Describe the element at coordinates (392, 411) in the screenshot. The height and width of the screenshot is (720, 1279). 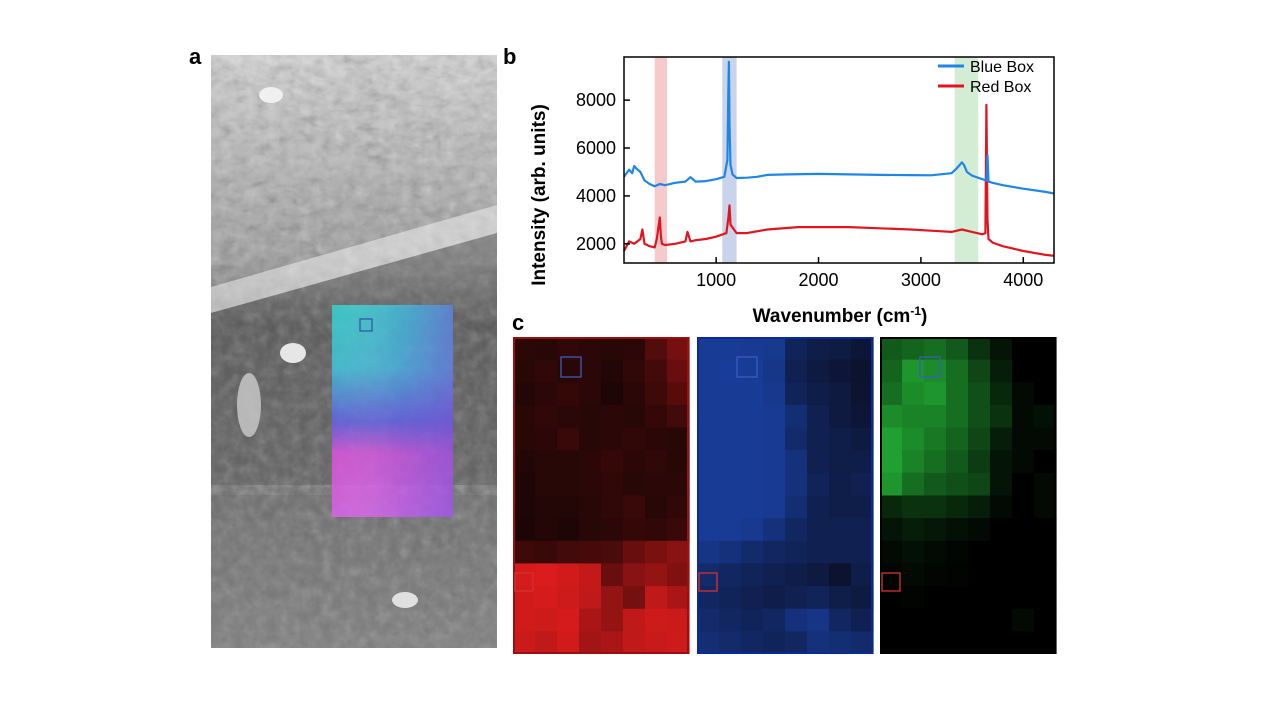
I see `raman-overlay` at that location.